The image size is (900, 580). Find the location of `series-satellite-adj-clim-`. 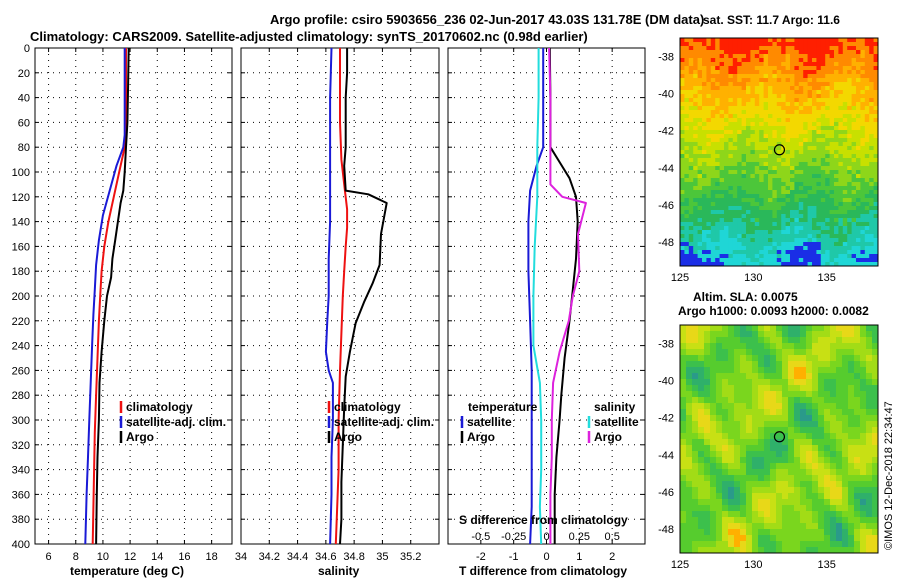

series-satellite-adj-clim- is located at coordinates (329, 296).